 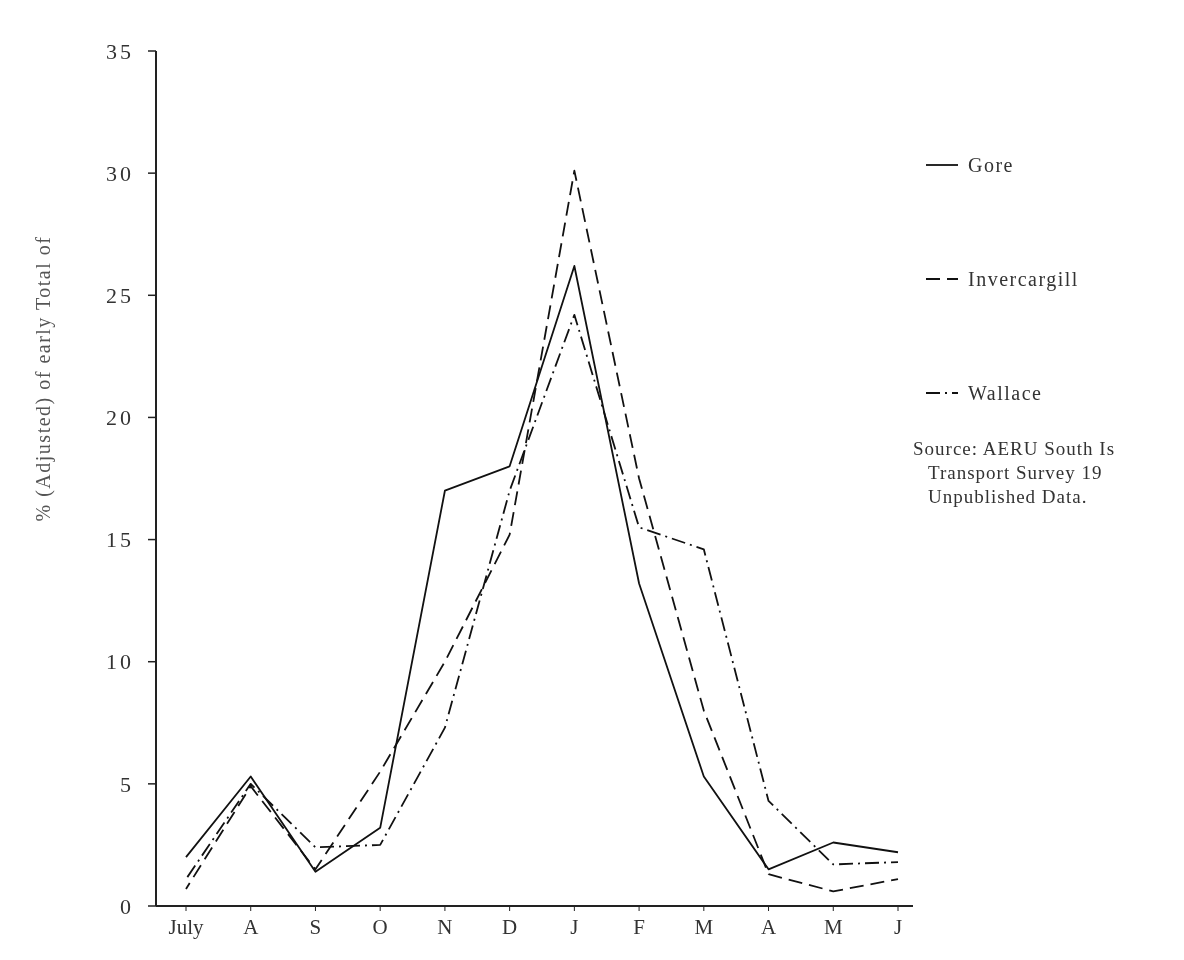 I want to click on annotation: Source: AERU South Is Transport Survey 19 Unpublished Data., so click(x=1014, y=472).